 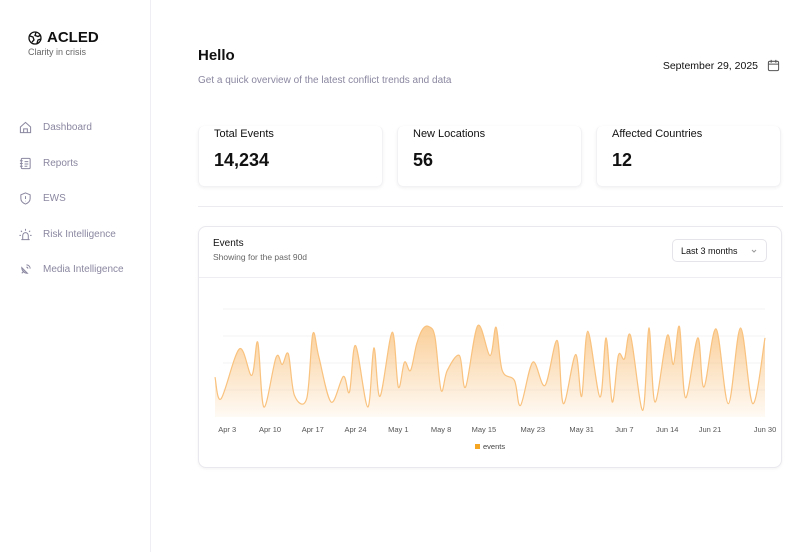 I want to click on notebook-icon, so click(x=25, y=163).